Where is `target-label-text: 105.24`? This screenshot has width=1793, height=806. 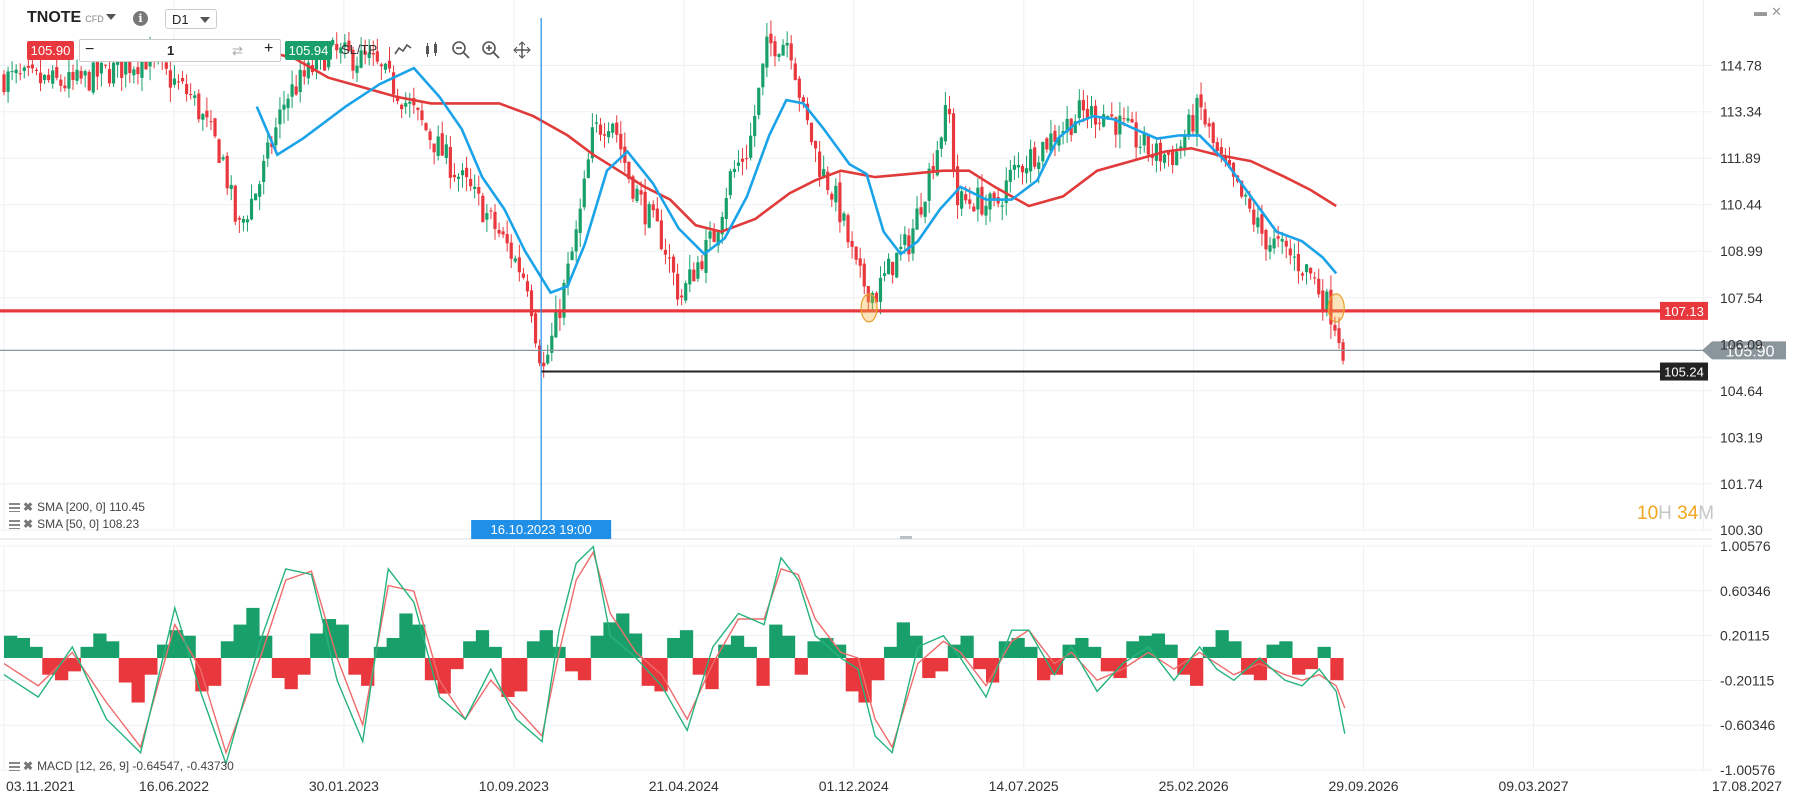
target-label-text: 105.24 is located at coordinates (1684, 372).